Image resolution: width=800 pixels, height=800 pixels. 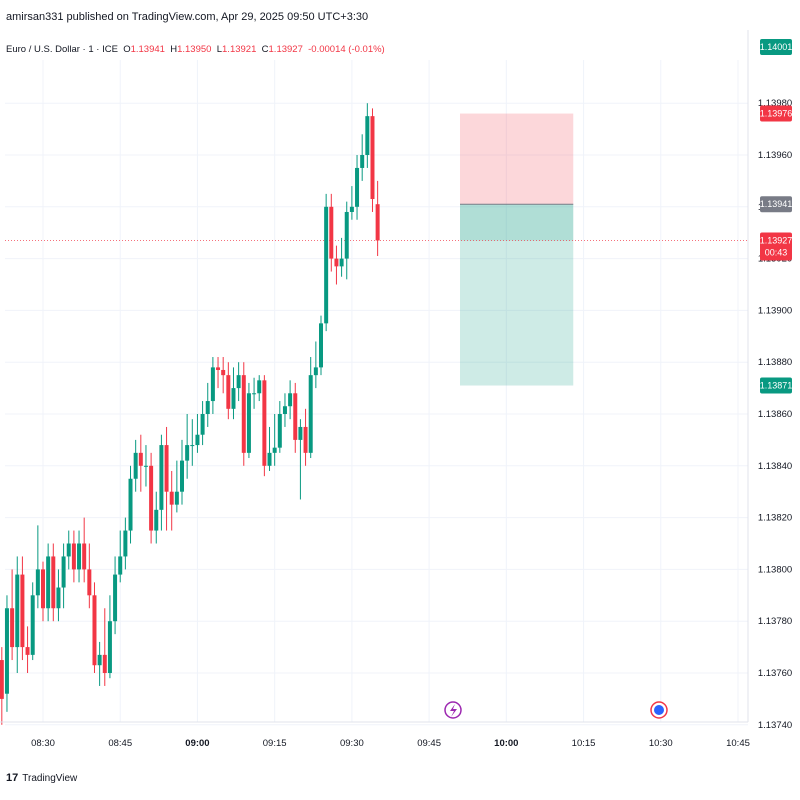 What do you see at coordinates (62, 49) in the screenshot?
I see `symbol-title: Euro / U.S. Dollar · 1 · ICE` at bounding box center [62, 49].